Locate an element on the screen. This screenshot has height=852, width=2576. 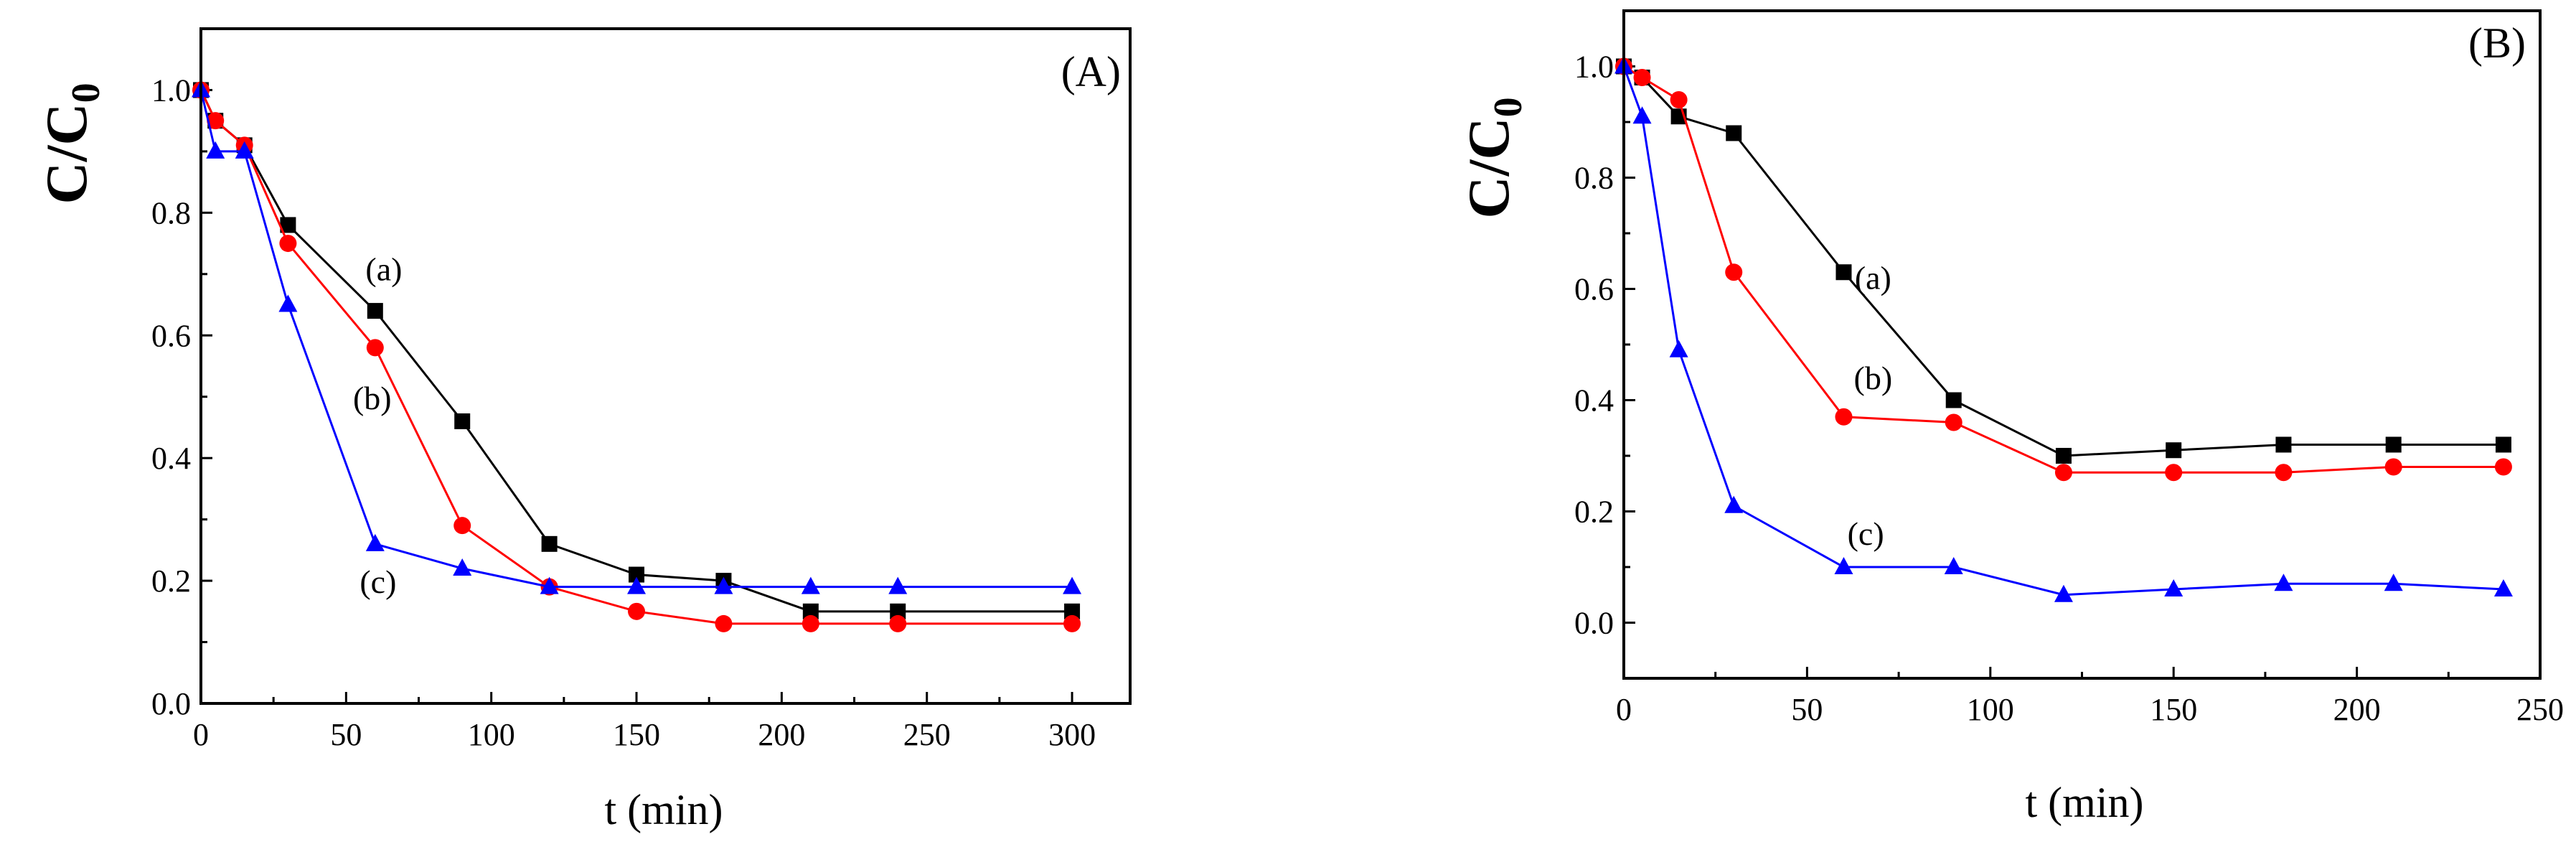
series-annotation: (a) is located at coordinates (383, 269).